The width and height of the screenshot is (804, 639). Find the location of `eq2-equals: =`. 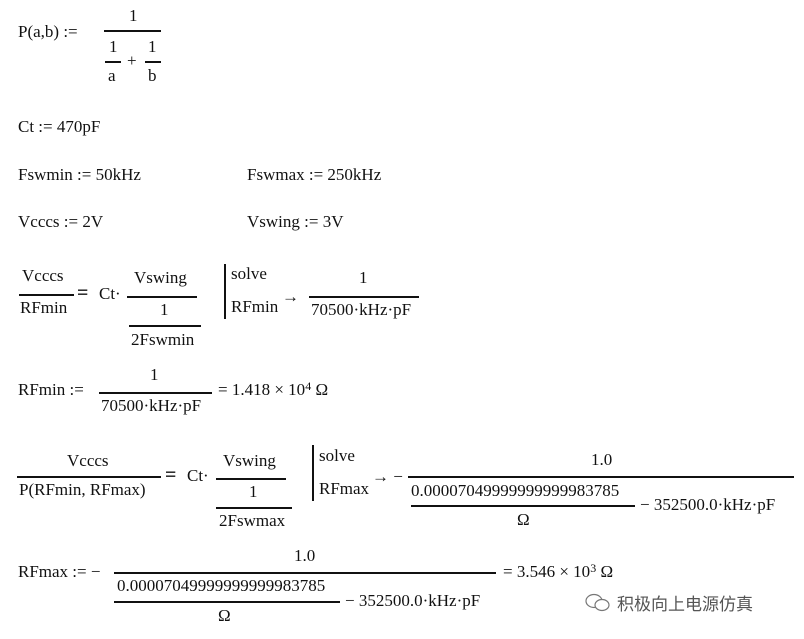

eq2-equals: = is located at coordinates (171, 475).